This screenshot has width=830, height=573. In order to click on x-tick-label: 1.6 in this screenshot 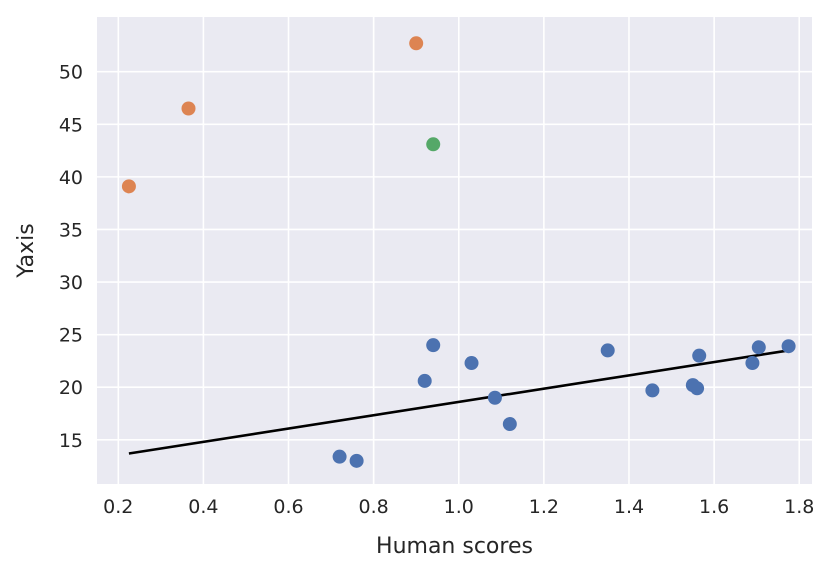, I will do `click(714, 507)`.